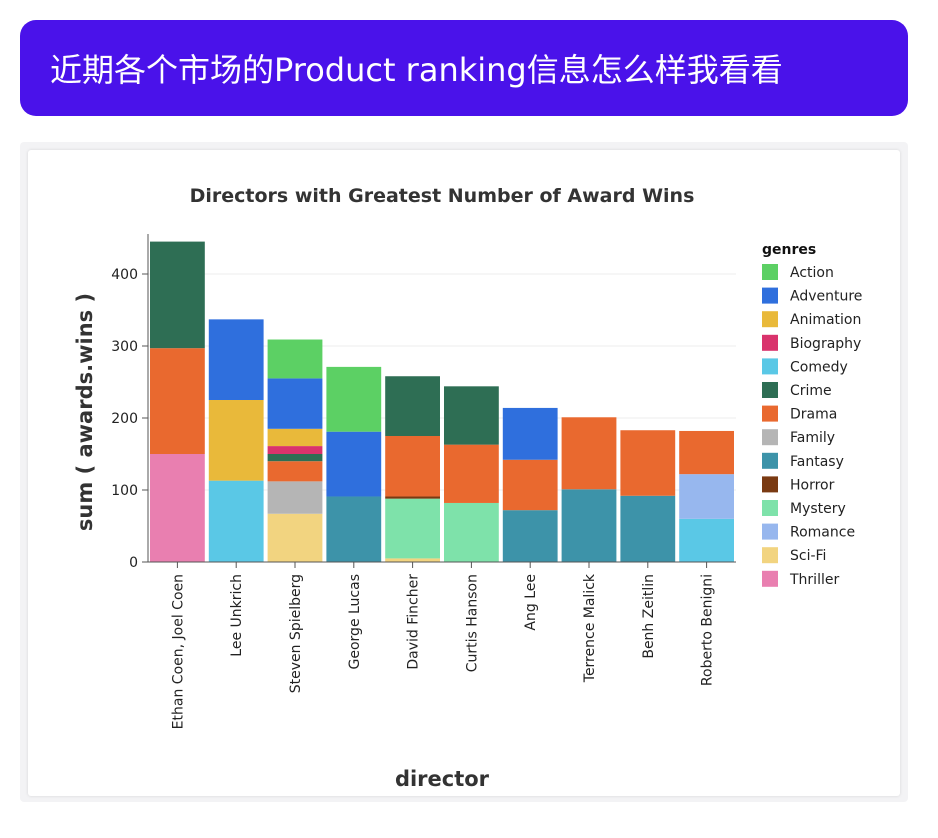 The width and height of the screenshot is (938, 838). What do you see at coordinates (825, 344) in the screenshot?
I see `legend-item-label: Biography` at bounding box center [825, 344].